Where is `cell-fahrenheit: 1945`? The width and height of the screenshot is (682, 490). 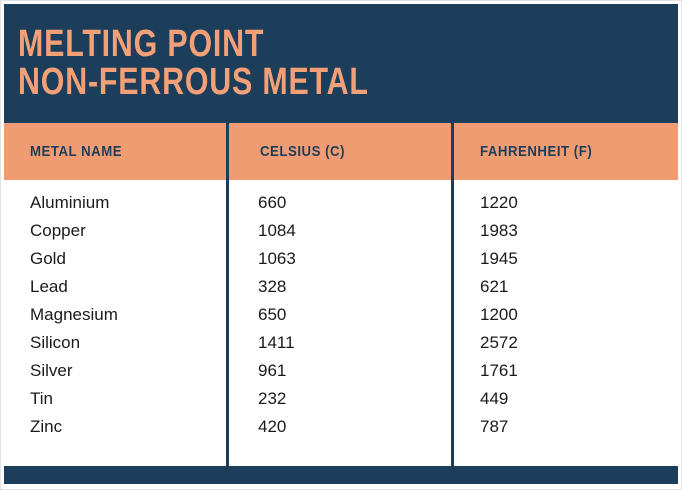
cell-fahrenheit: 1945 is located at coordinates (499, 258).